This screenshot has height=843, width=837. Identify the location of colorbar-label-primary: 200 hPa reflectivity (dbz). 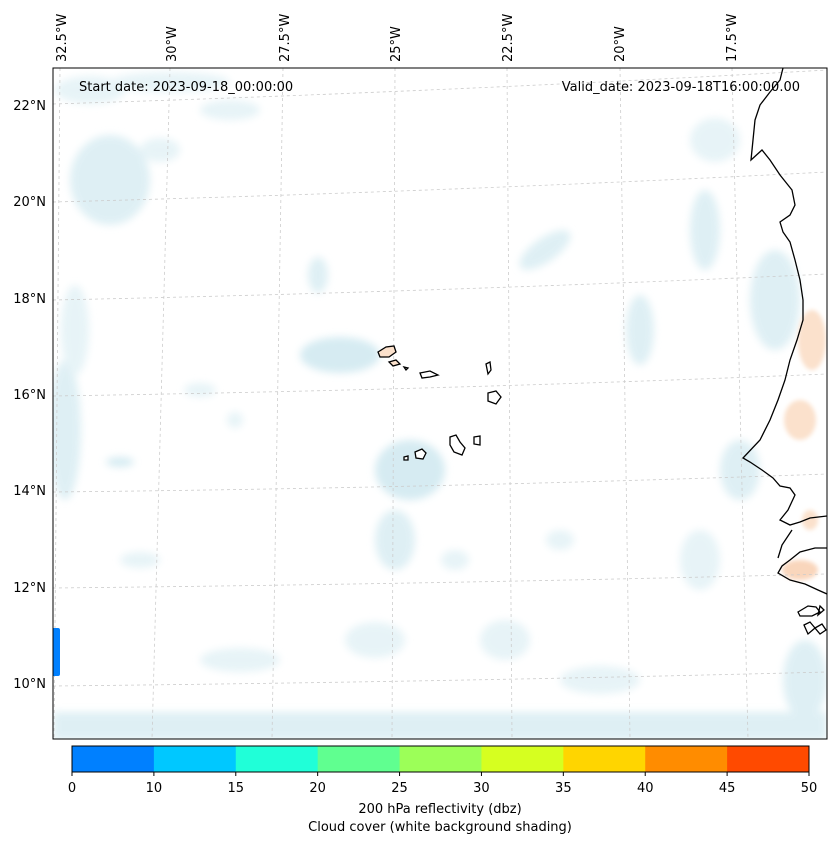
(439, 809).